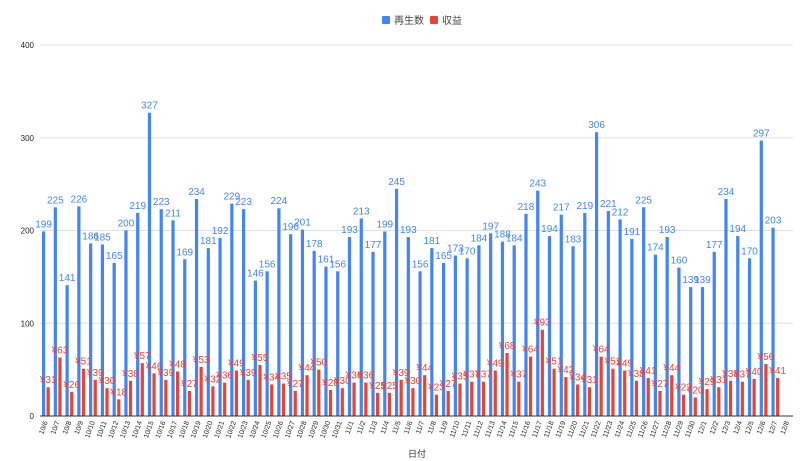 The height and width of the screenshot is (461, 800). Describe the element at coordinates (467, 251) in the screenshot. I see `data-label-views: 170` at that location.